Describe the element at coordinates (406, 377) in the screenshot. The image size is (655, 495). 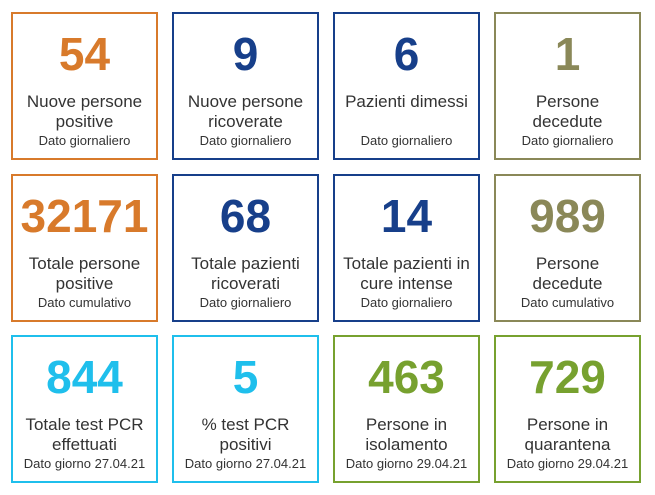
I see `card-value: 463` at that location.